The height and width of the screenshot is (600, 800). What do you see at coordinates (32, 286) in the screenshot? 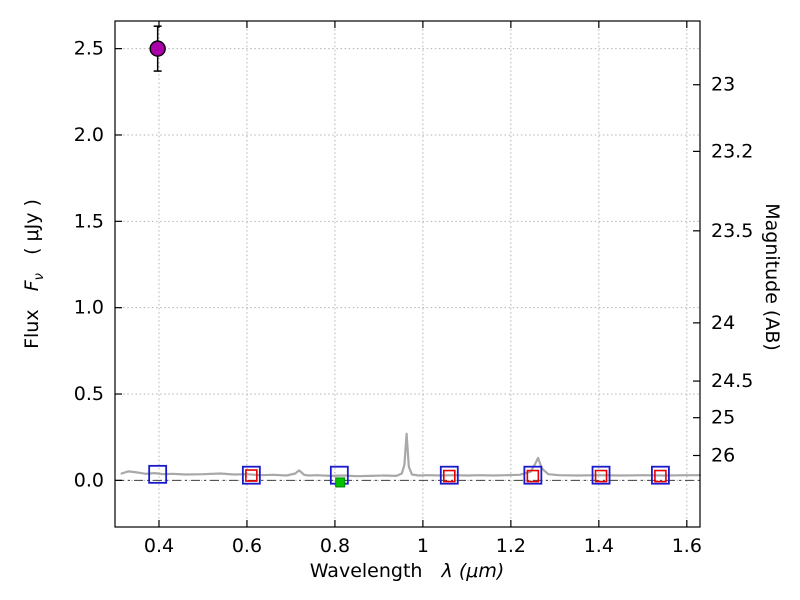
I see `y-left-label-symbol: F` at bounding box center [32, 286].